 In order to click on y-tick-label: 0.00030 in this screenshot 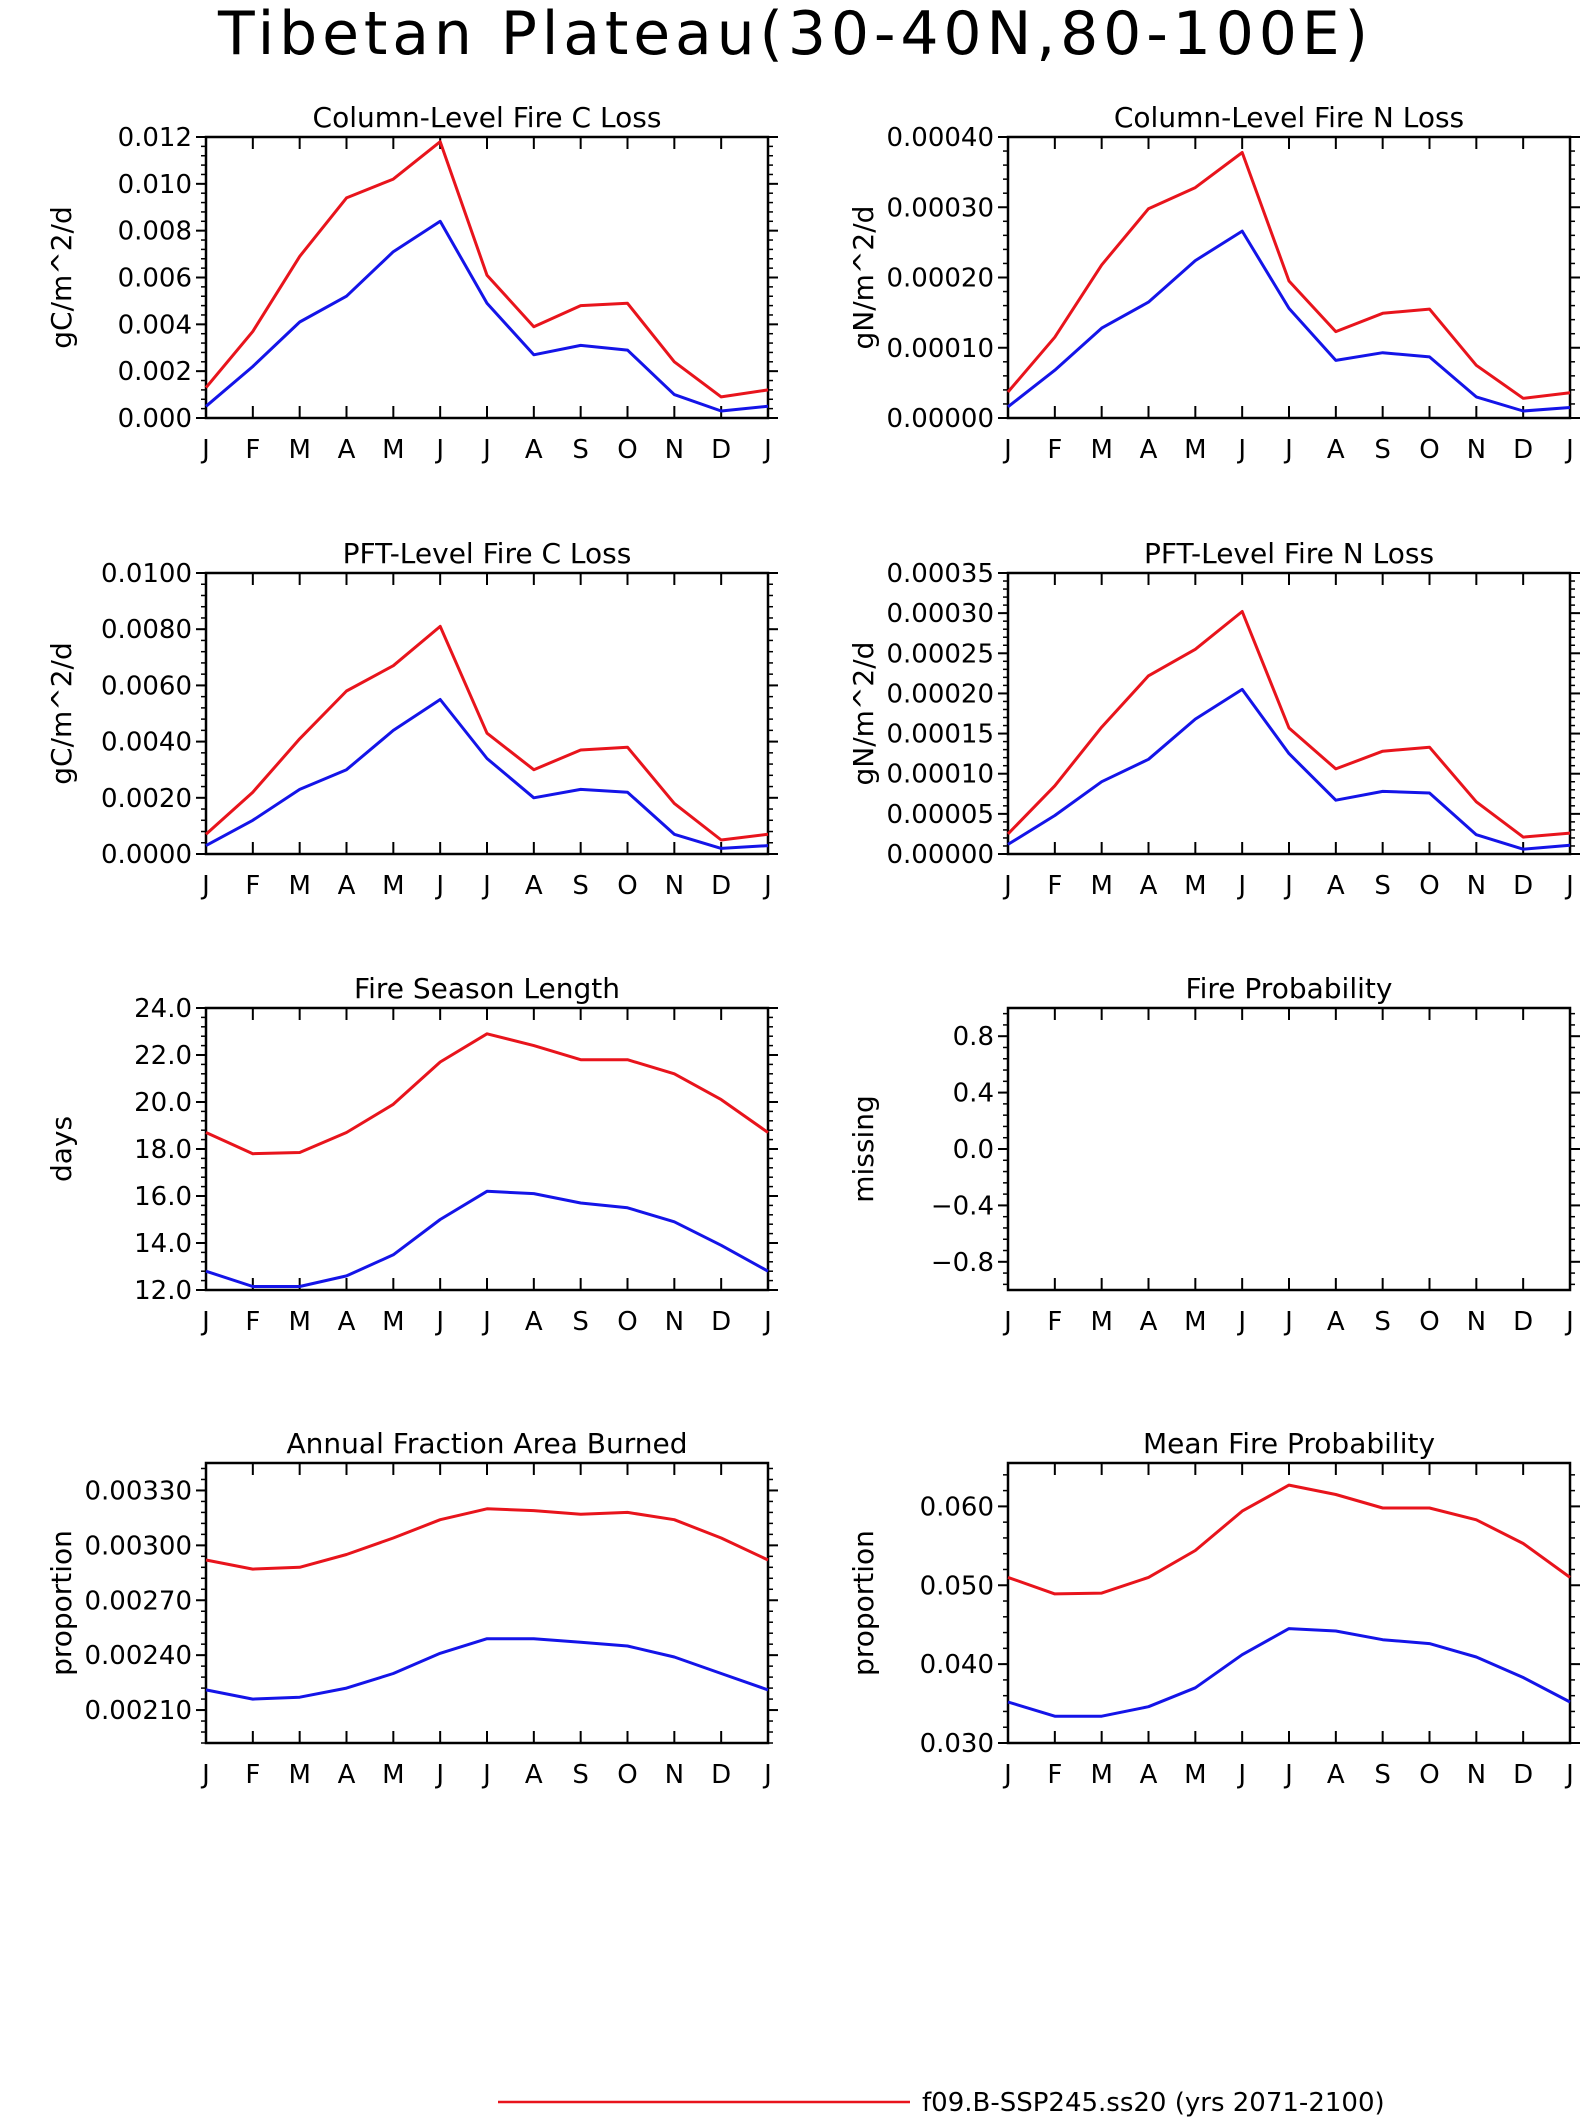, I will do `click(940, 208)`.